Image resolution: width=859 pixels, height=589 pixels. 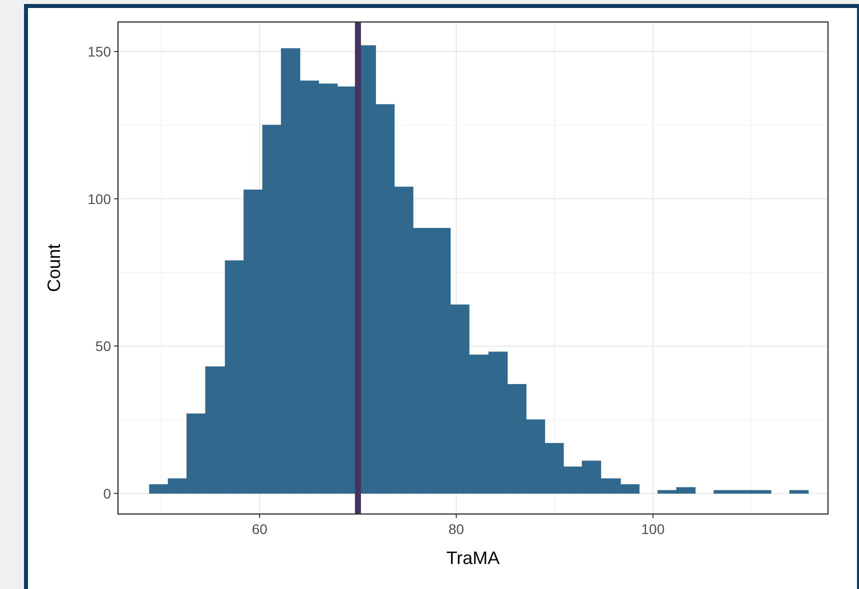 What do you see at coordinates (107, 493) in the screenshot?
I see `y-tick-label: 0` at bounding box center [107, 493].